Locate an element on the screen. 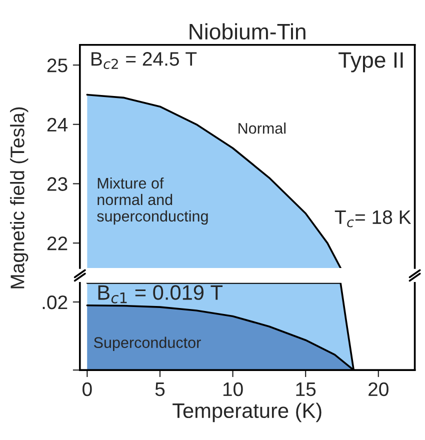 This screenshot has height=440, width=425. y-tick-label: 22 is located at coordinates (57, 243).